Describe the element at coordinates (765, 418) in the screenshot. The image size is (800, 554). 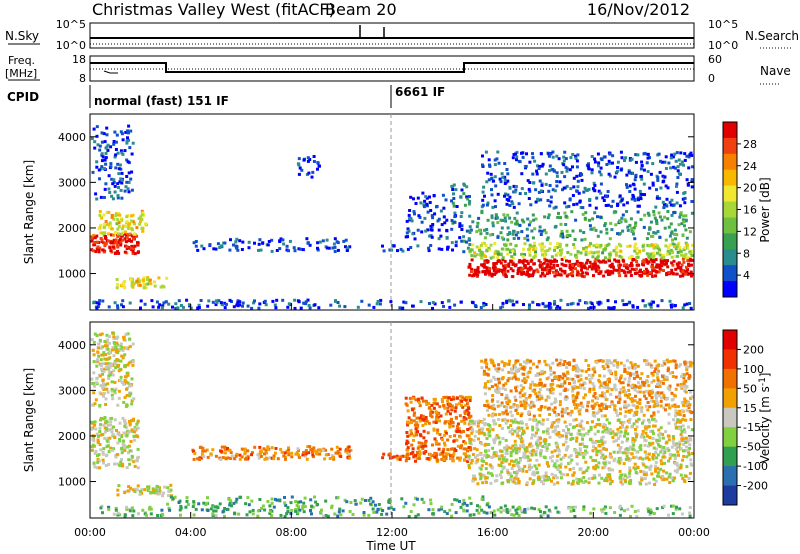
I see `velocity-colorbar-label: Velocity [m s-1]` at that location.